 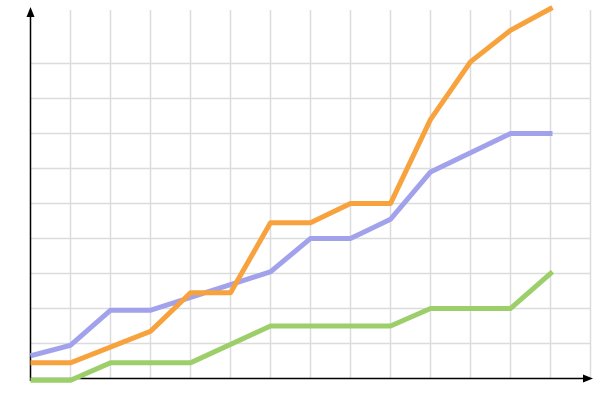 I want to click on x-axis-arrow-icon, so click(x=588, y=378).